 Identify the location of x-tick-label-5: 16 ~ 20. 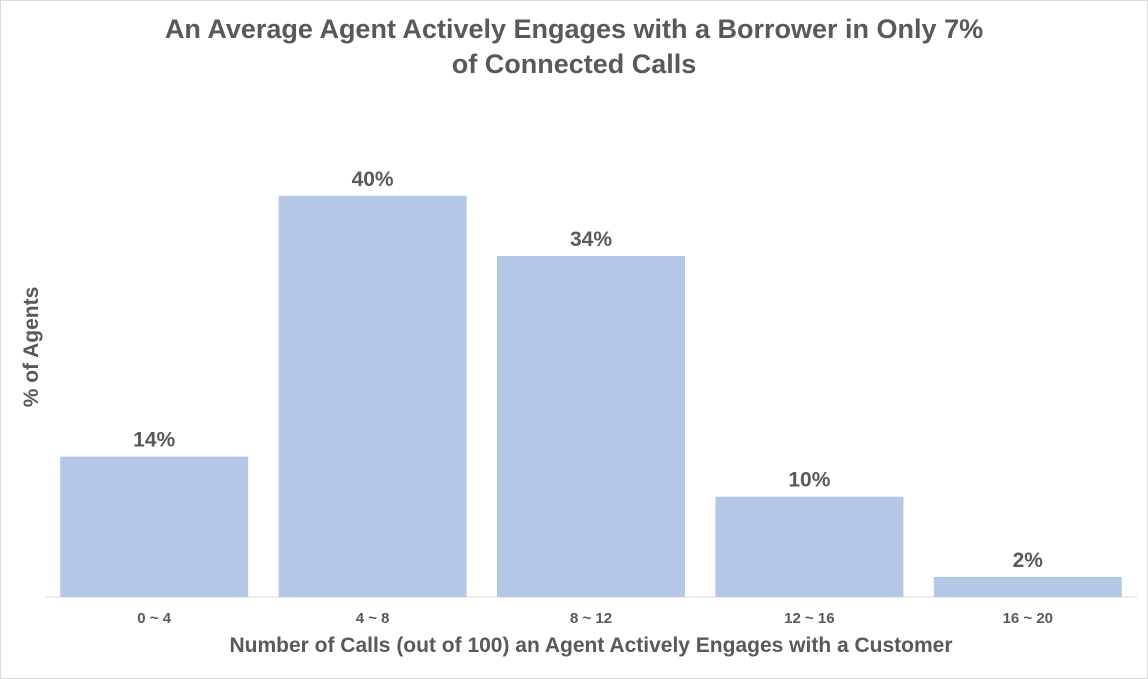
(1028, 618).